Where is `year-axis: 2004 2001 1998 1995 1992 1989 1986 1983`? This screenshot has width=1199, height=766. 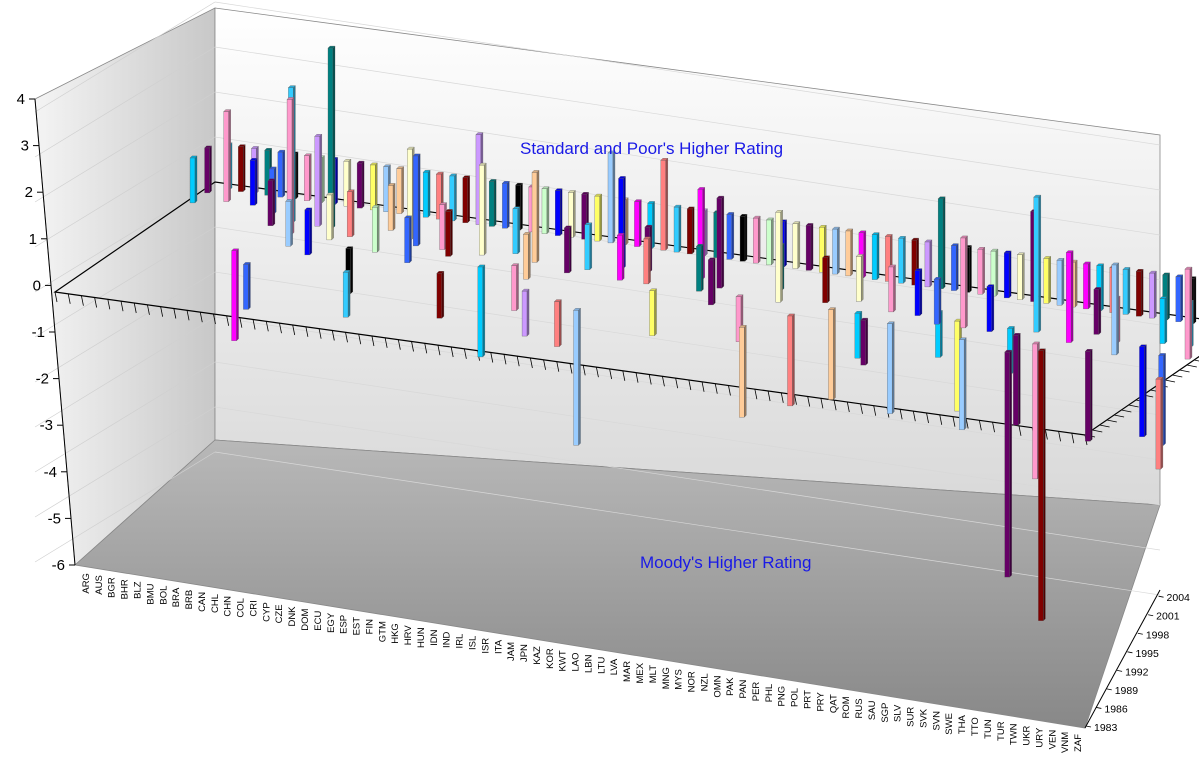
year-axis: 2004 2001 1998 1995 1992 1989 1986 1983 is located at coordinates (1137, 661).